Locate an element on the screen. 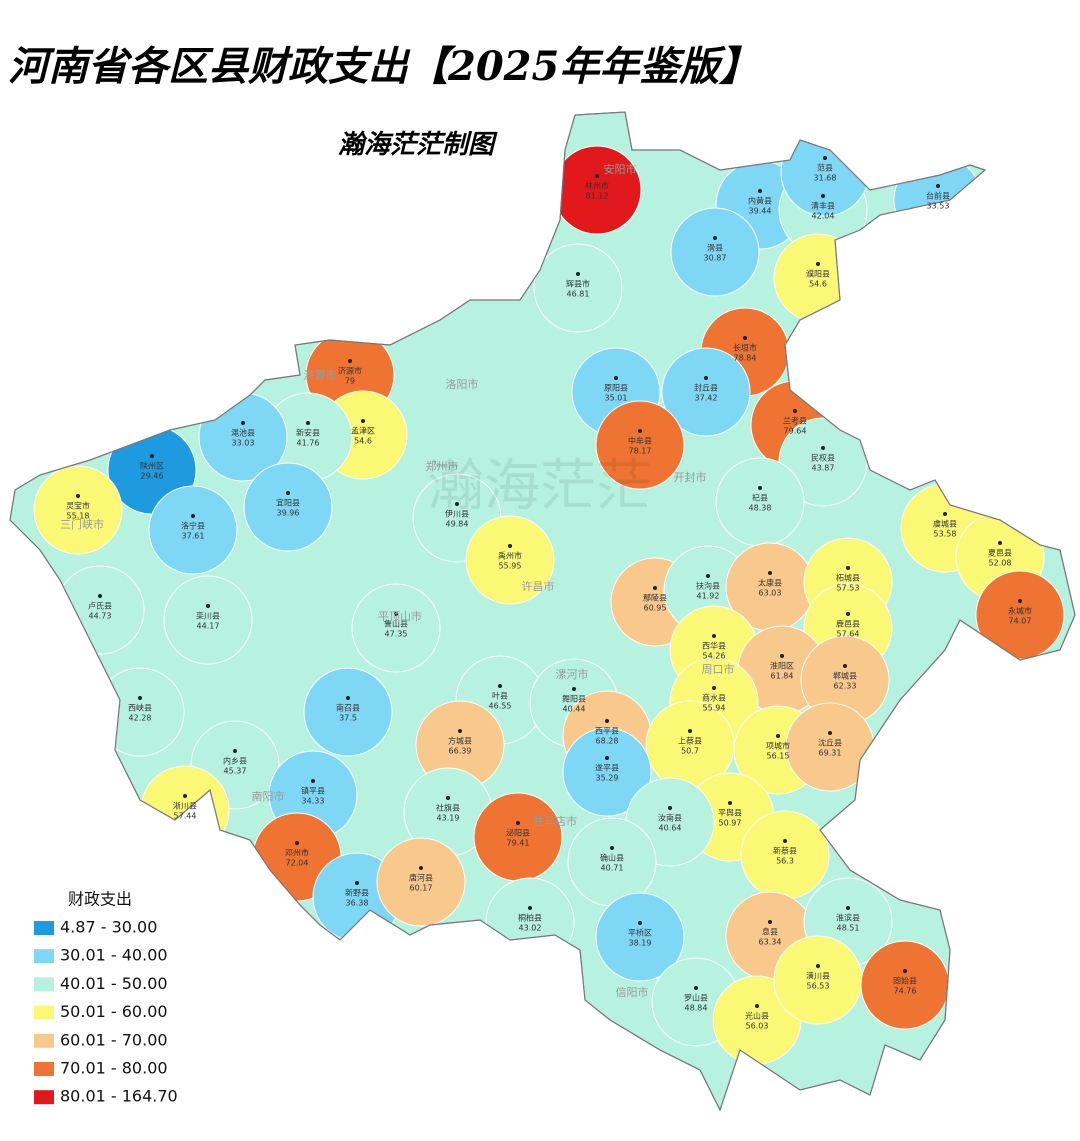  city-name: 郑州市 is located at coordinates (442, 466).